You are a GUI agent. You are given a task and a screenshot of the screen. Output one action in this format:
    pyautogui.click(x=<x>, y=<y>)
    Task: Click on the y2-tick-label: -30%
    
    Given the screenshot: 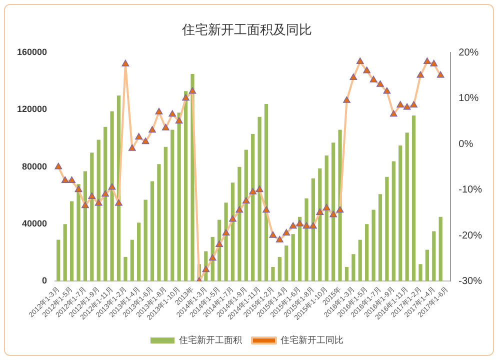 What is the action you would take?
    pyautogui.click(x=470, y=281)
    